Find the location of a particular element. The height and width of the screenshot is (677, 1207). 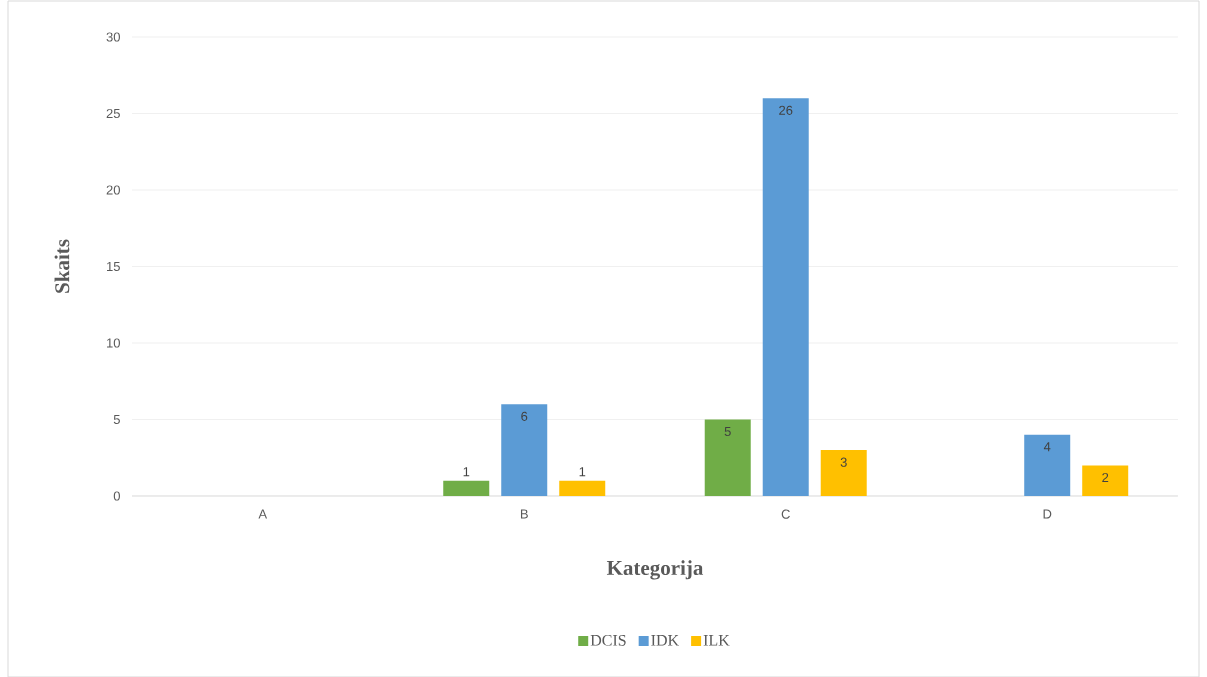

y-tick-label: 20 is located at coordinates (113, 190).